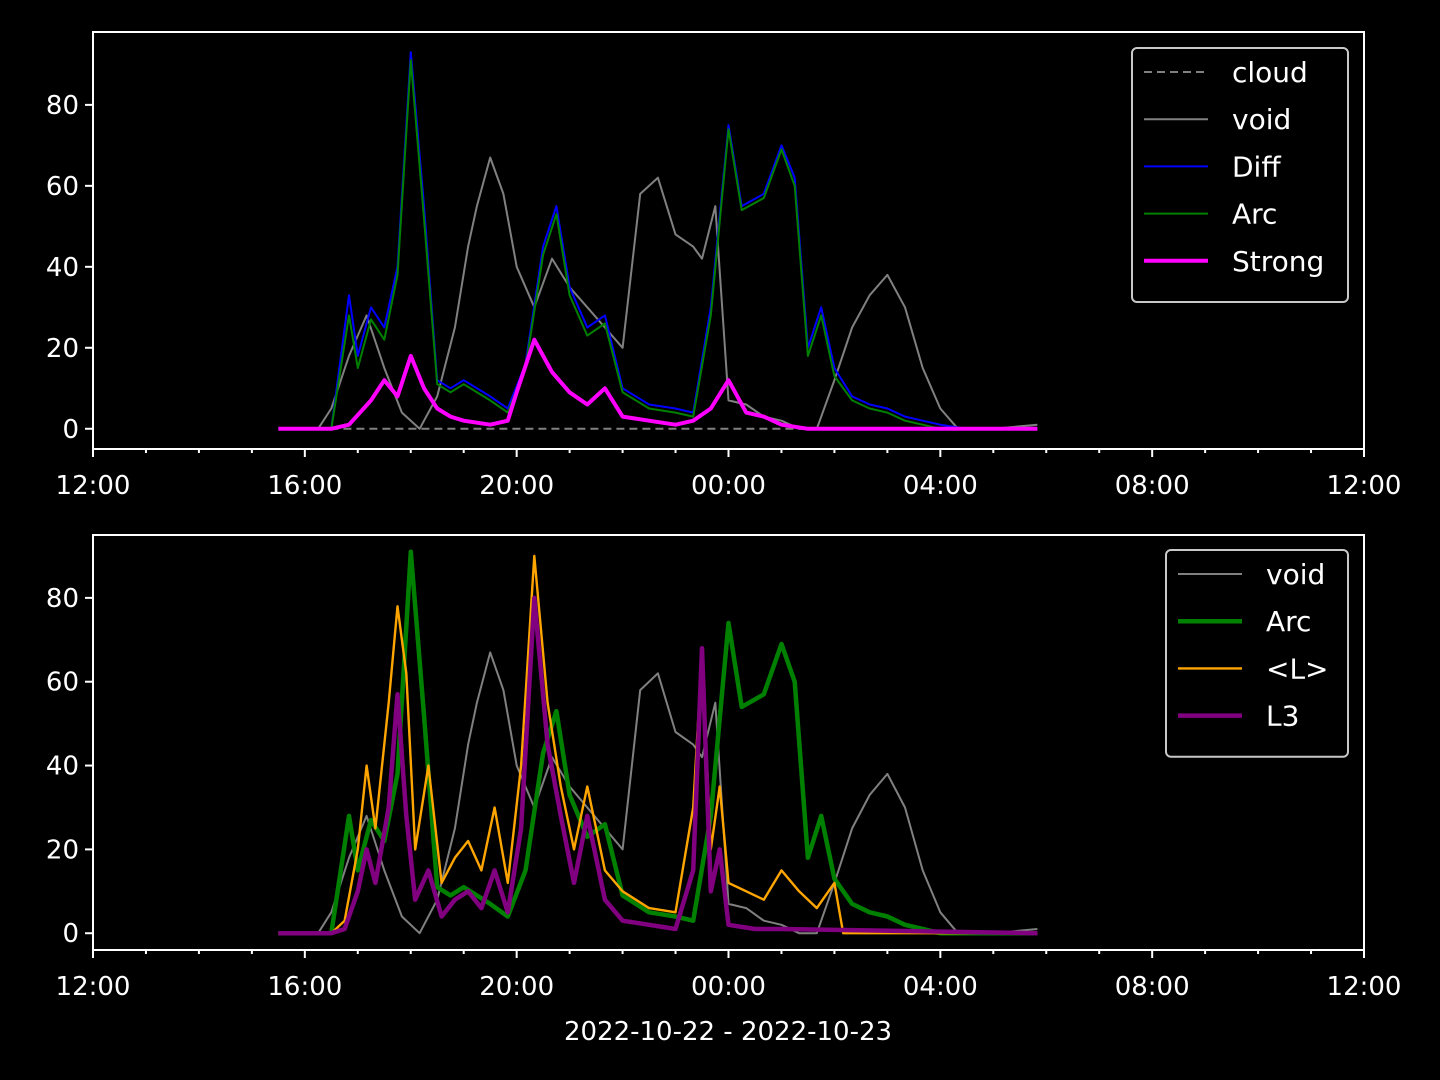 The height and width of the screenshot is (1080, 1440). I want to click on legend-label-strong: Strong, so click(1278, 261).